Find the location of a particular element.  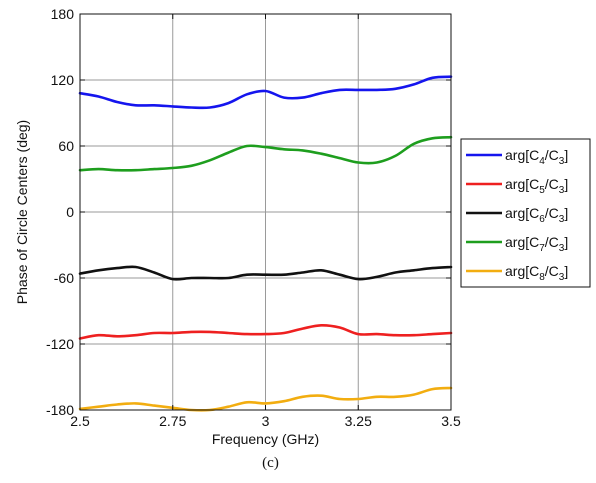

y-tick-label: 60 is located at coordinates (66, 146).